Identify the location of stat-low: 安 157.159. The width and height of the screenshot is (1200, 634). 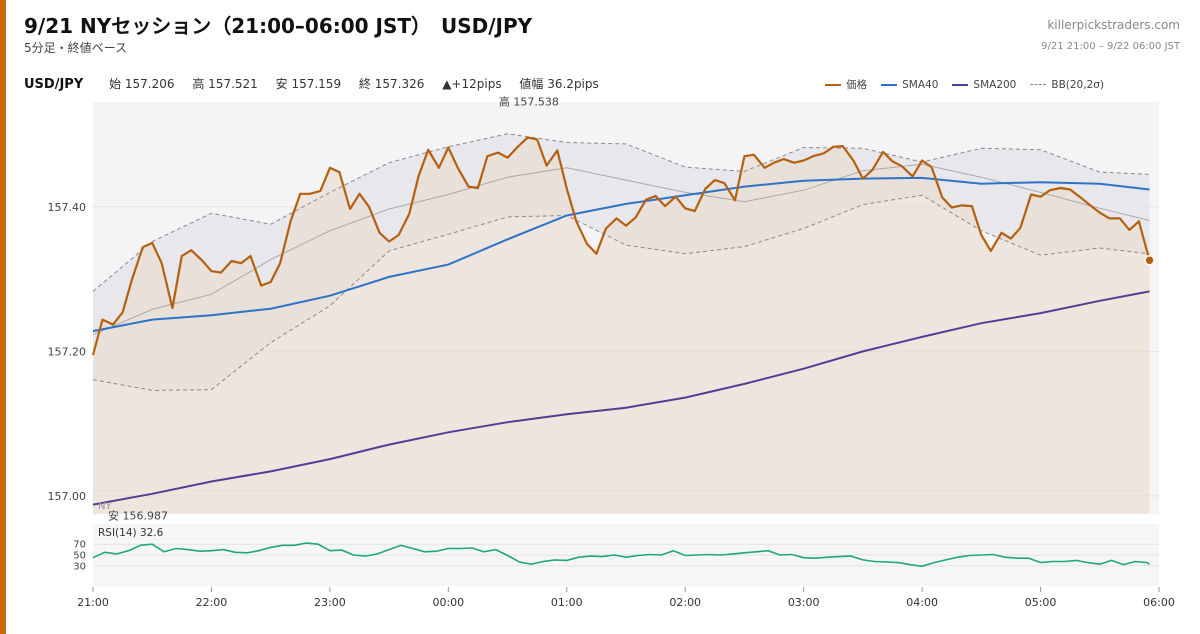
(308, 84).